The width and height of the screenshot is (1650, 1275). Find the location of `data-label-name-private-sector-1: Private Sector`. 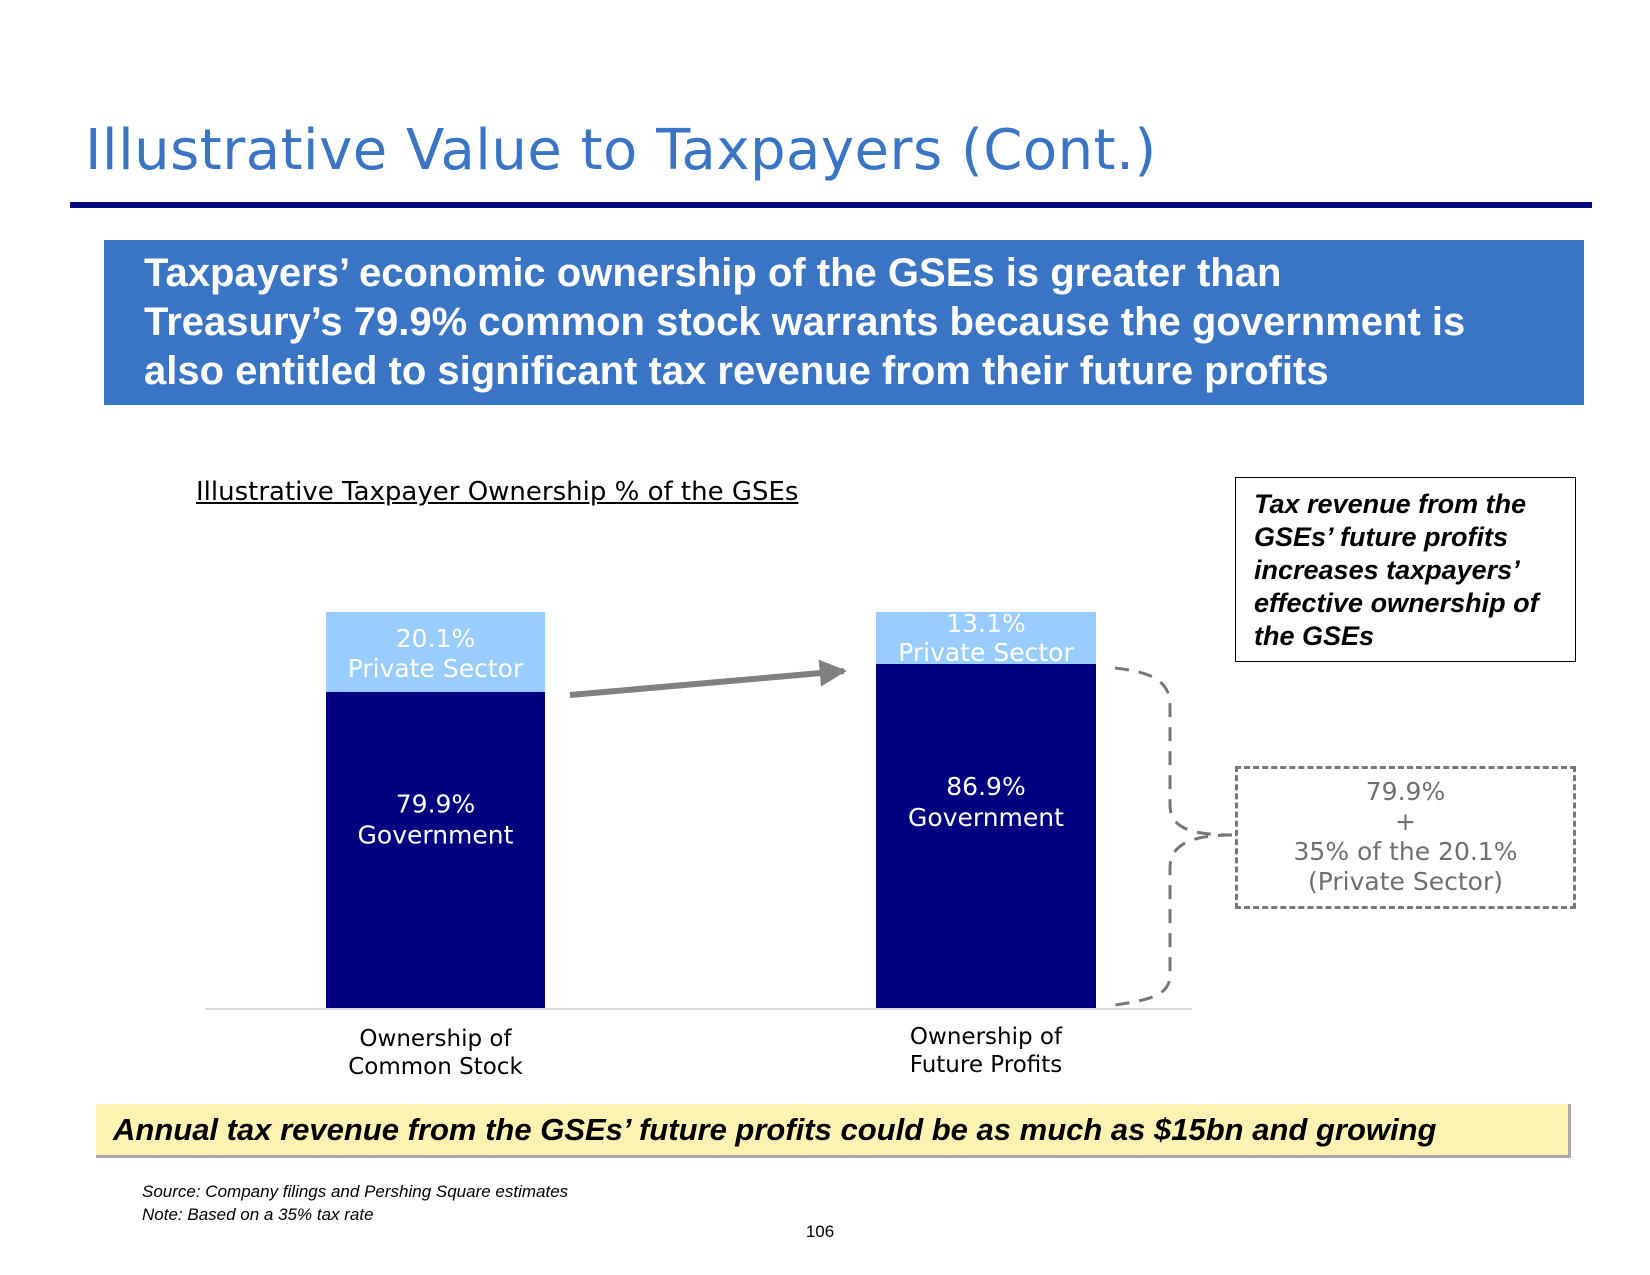

data-label-name-private-sector-1: Private Sector is located at coordinates (436, 668).